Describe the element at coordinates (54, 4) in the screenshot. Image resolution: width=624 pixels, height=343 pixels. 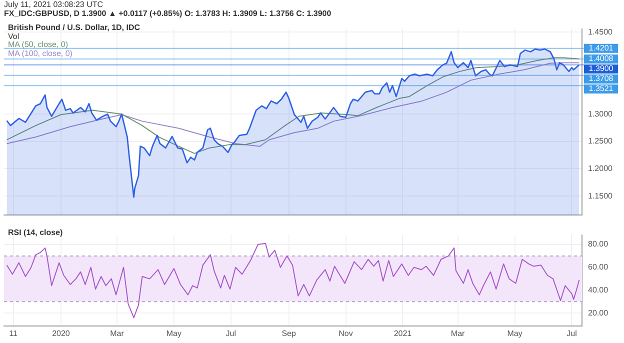
I see `text: July 11, 2021 03:08:23 UTC` at that location.